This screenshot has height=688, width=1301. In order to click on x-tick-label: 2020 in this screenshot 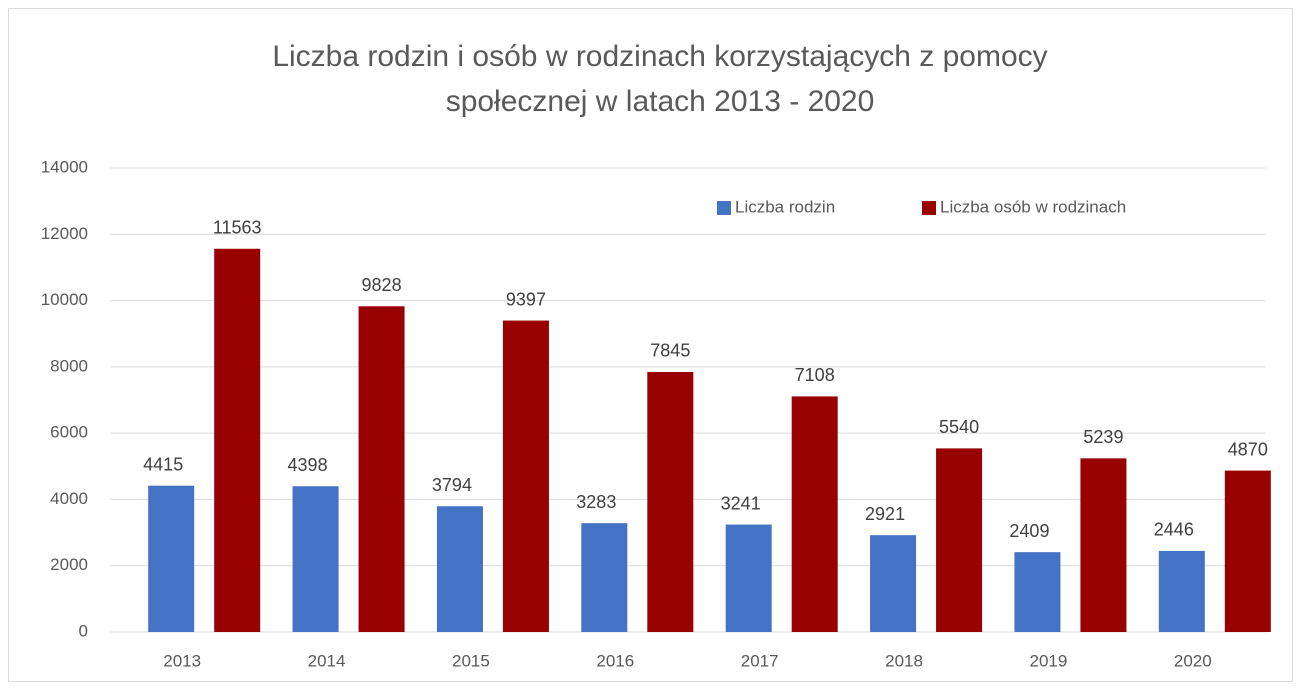, I will do `click(1193, 660)`.